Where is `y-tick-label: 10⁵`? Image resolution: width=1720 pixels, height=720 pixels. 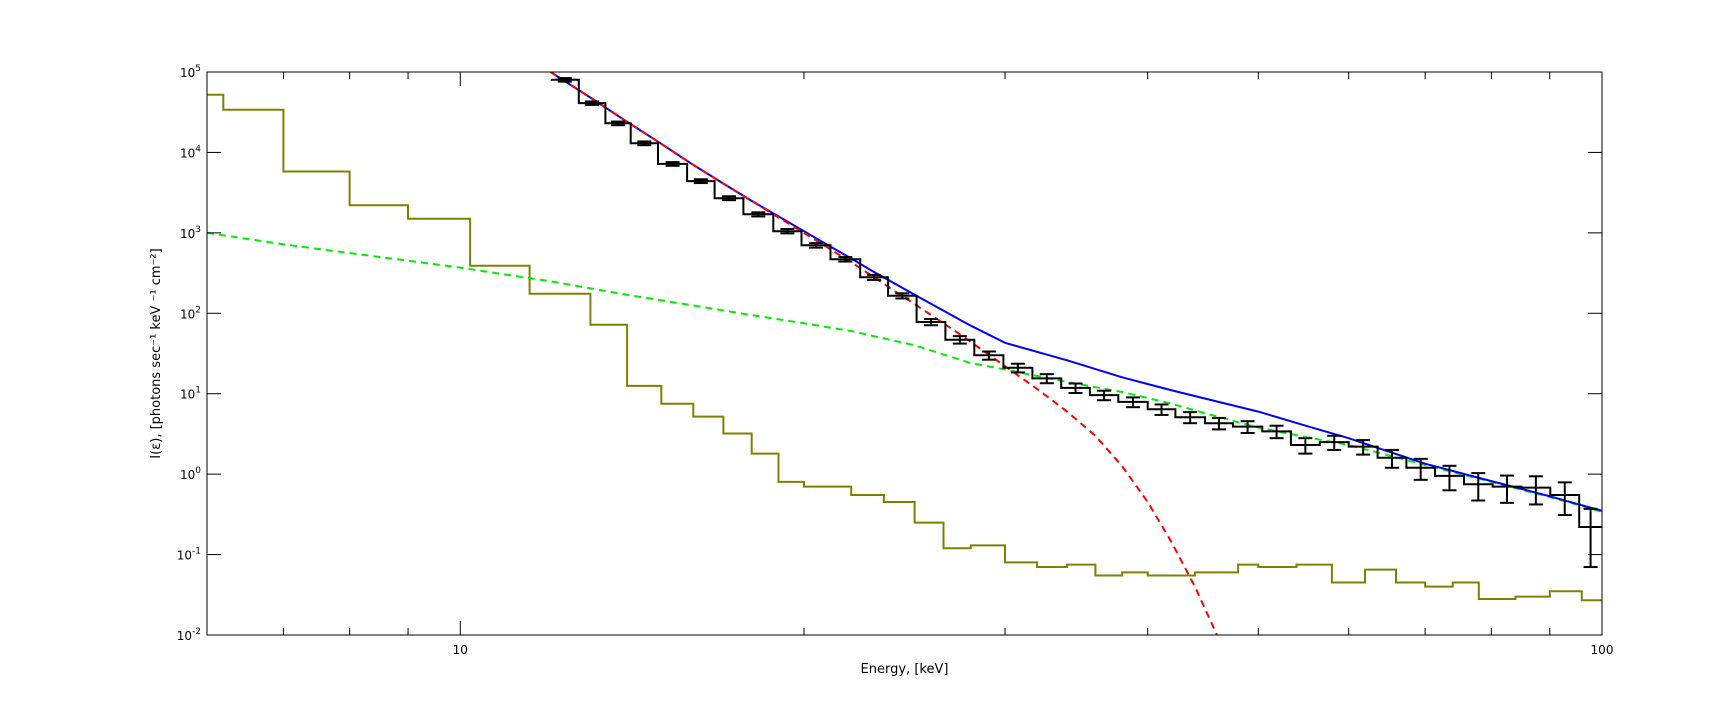 y-tick-label: 10⁵ is located at coordinates (190, 72).